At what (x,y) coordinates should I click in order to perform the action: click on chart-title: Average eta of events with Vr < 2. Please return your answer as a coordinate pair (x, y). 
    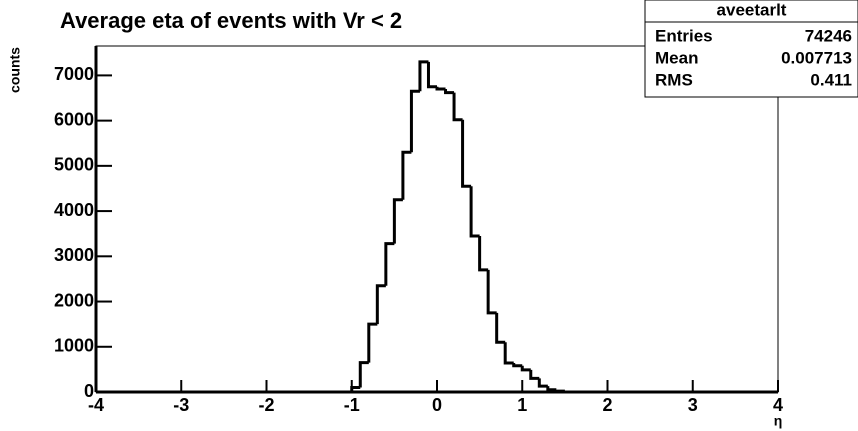
    Looking at the image, I should click on (231, 20).